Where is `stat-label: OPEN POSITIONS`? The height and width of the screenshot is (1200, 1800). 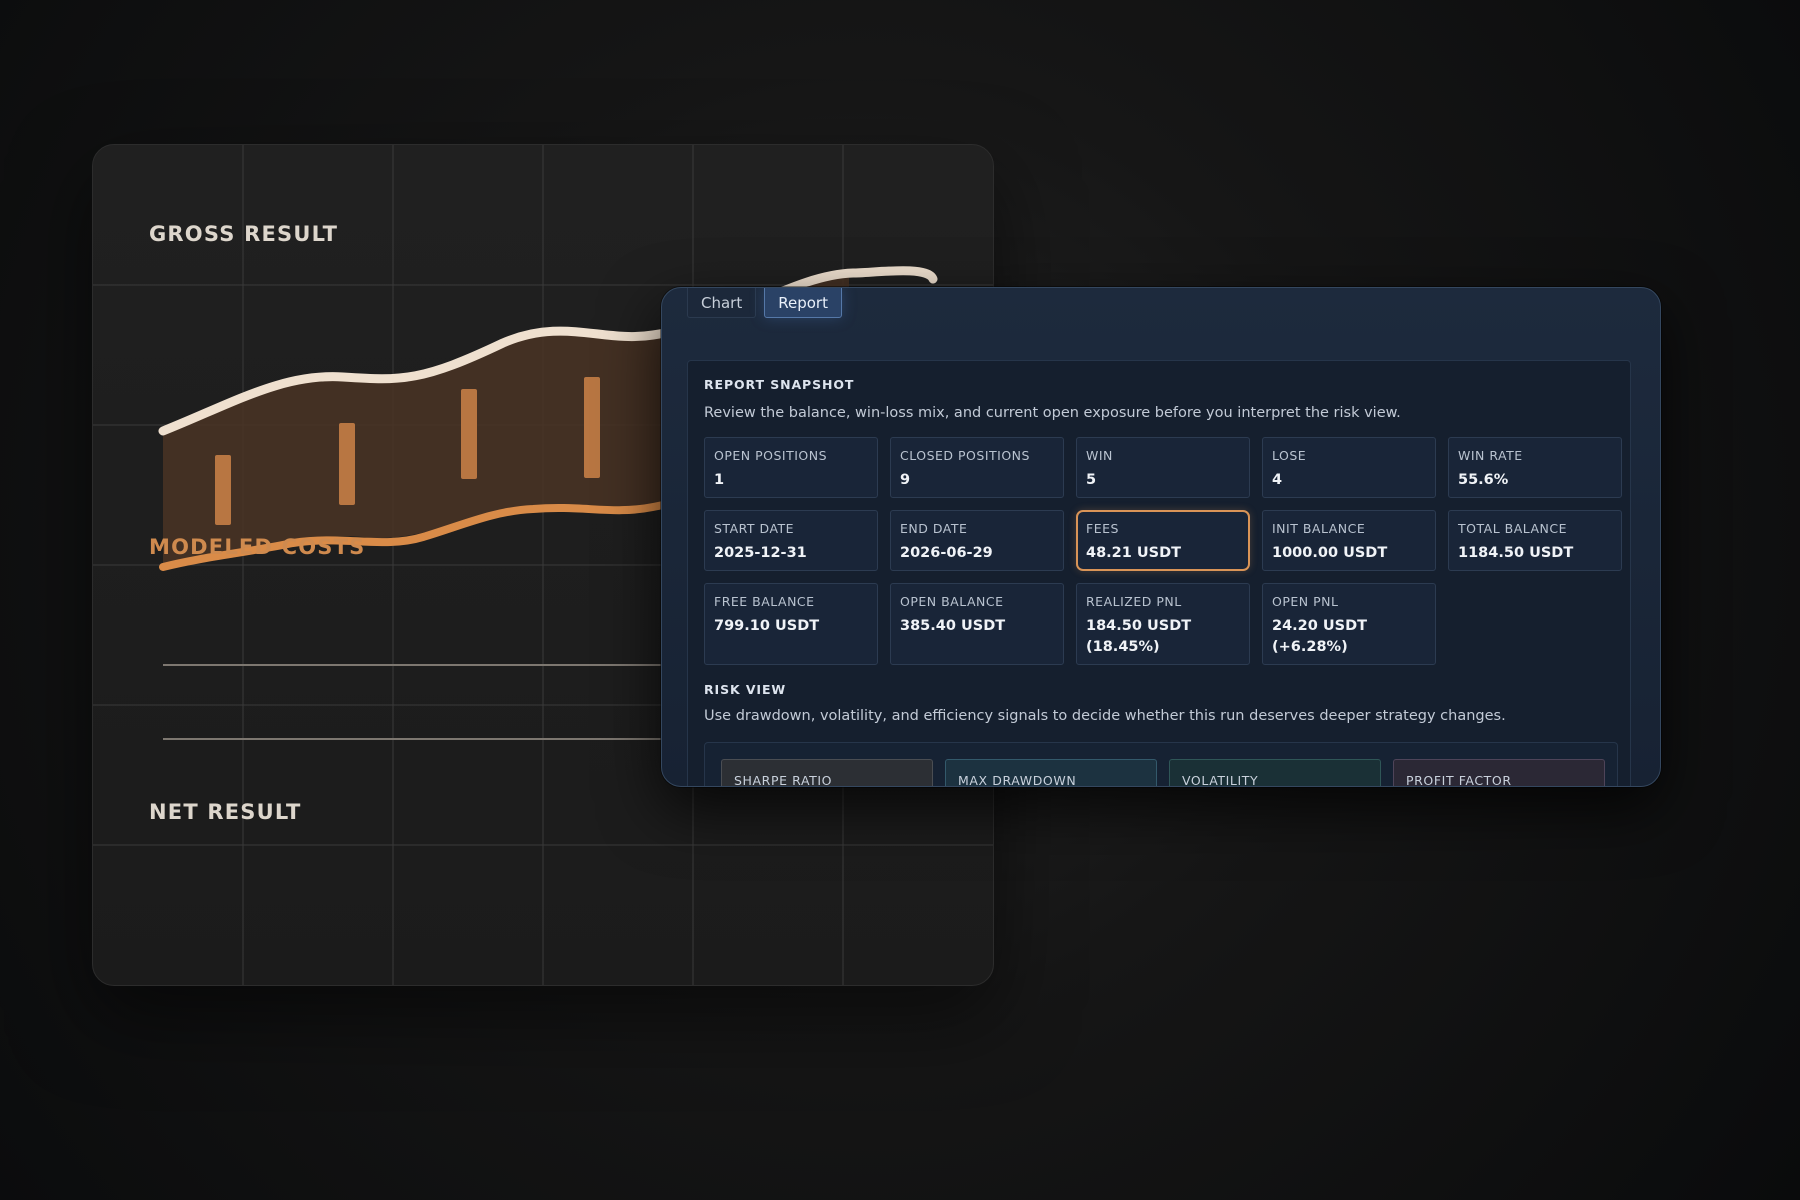
stat-label: OPEN POSITIONS is located at coordinates (771, 455).